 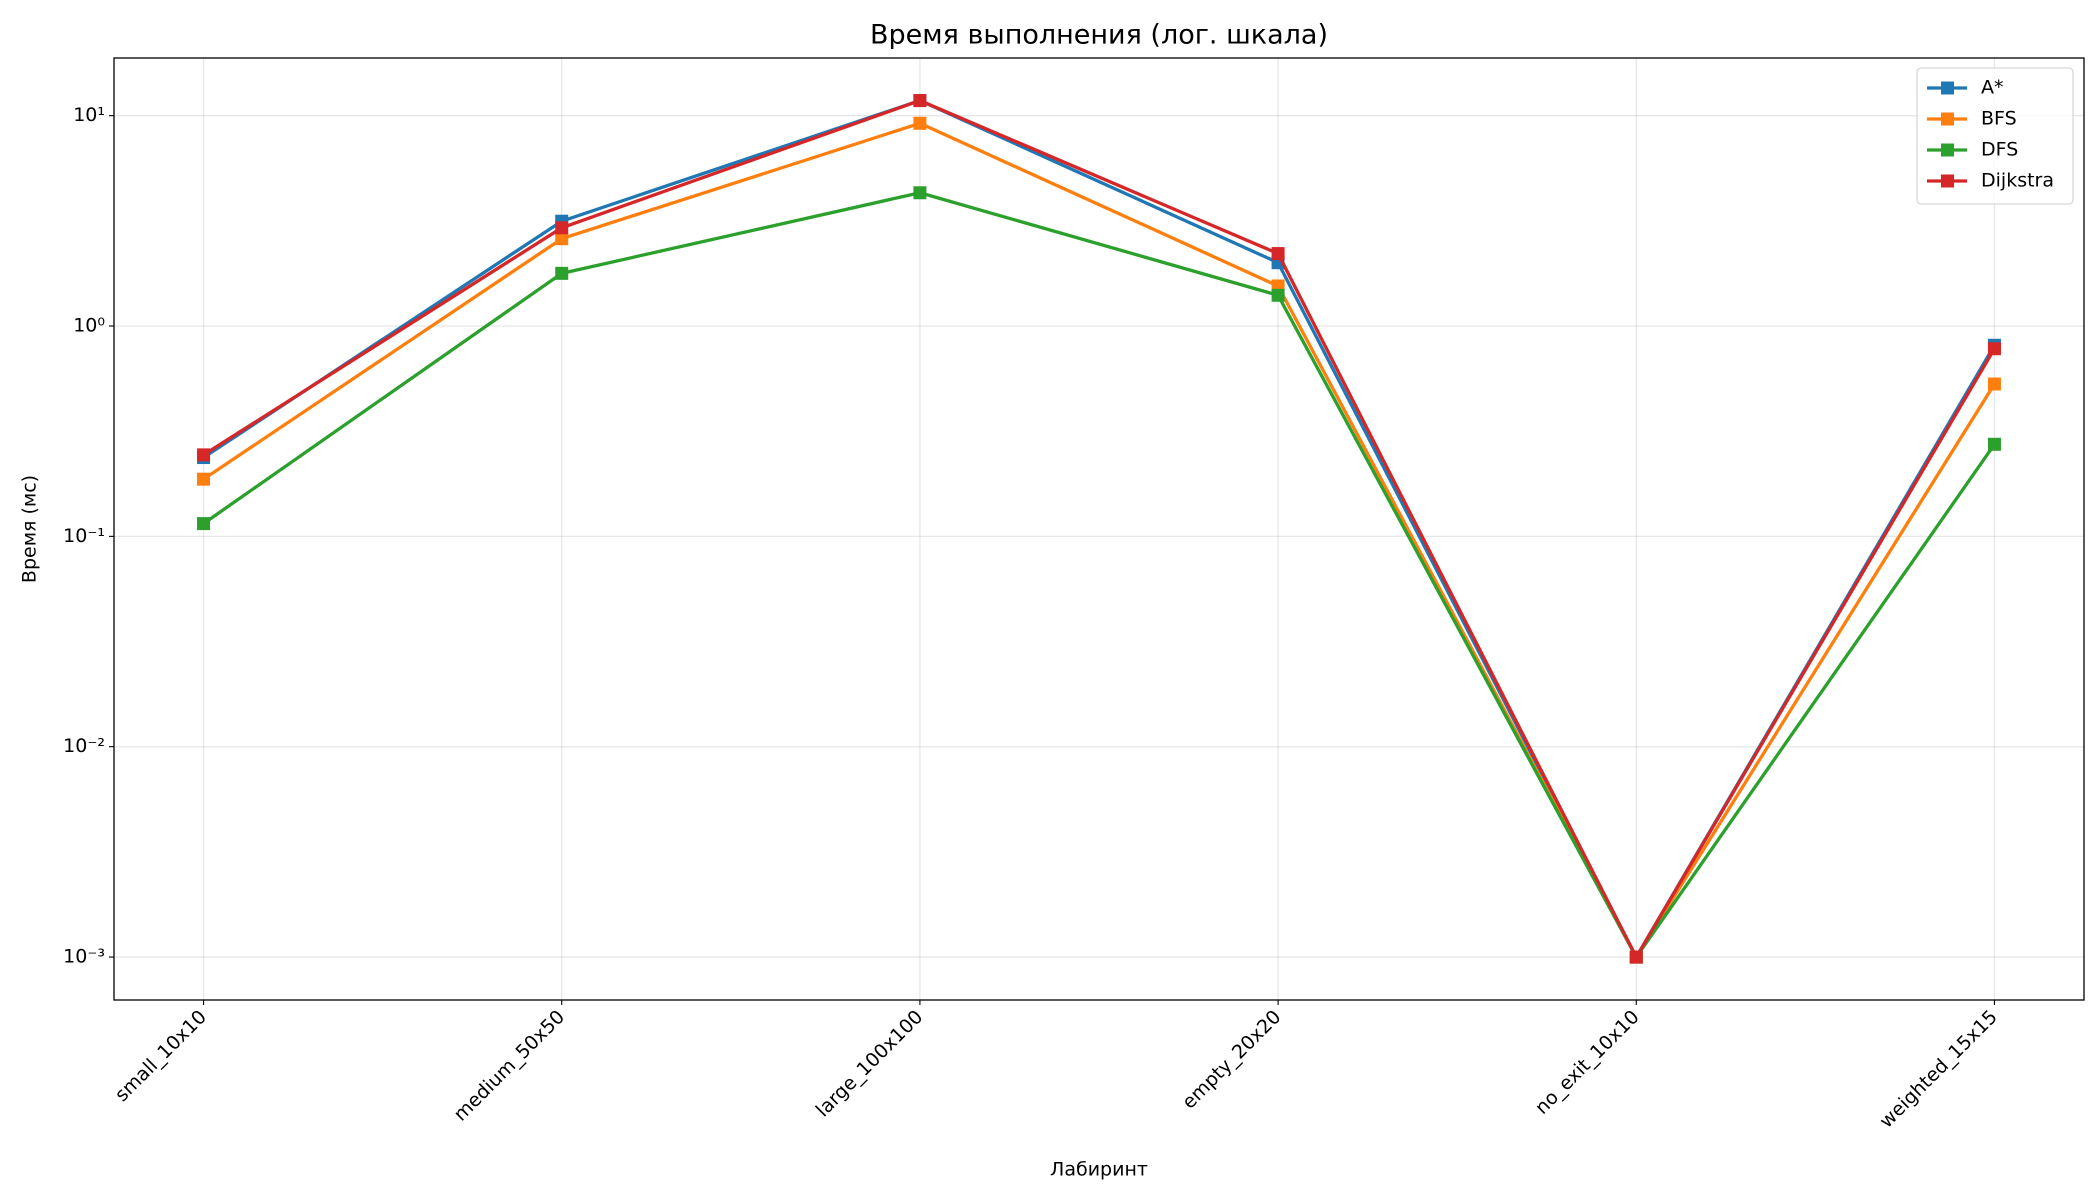 What do you see at coordinates (1999, 150) in the screenshot?
I see `legend-label: DFS` at bounding box center [1999, 150].